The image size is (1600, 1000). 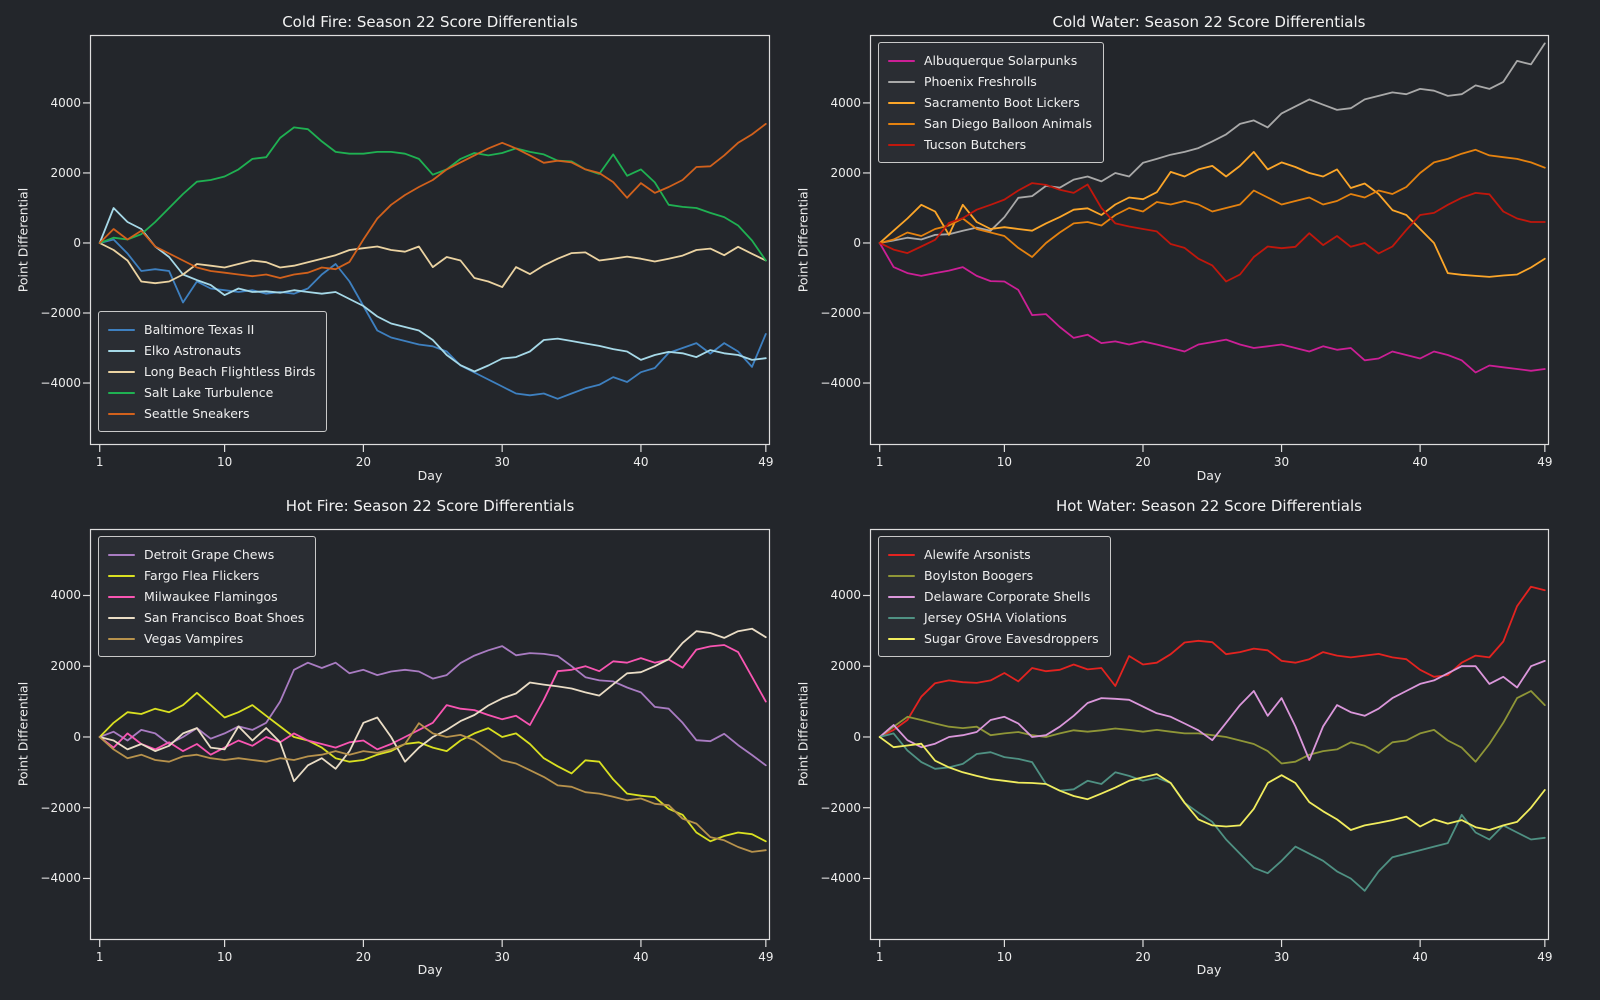 I want to click on series-line-salt-lake-turbulence, so click(x=432, y=194).